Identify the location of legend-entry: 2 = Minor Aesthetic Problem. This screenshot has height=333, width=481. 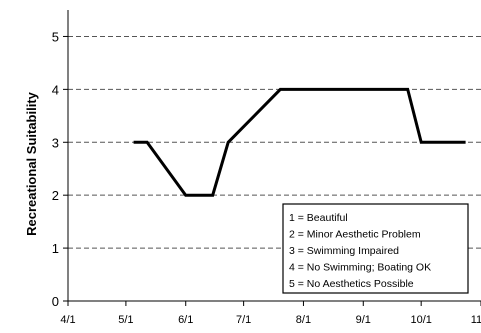
(355, 235).